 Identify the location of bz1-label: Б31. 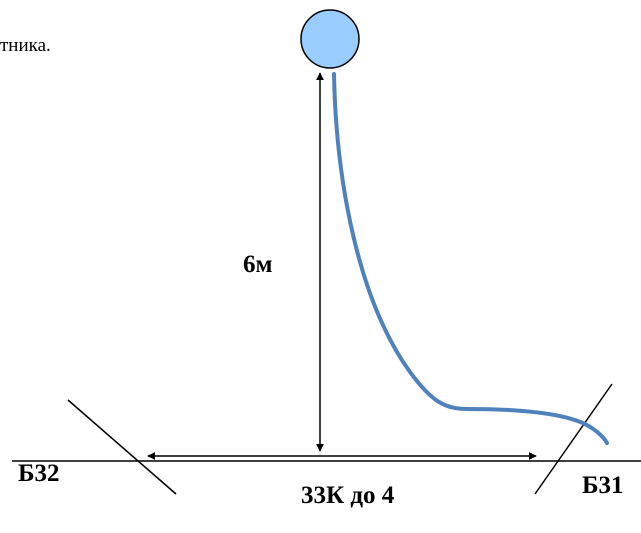
(603, 485).